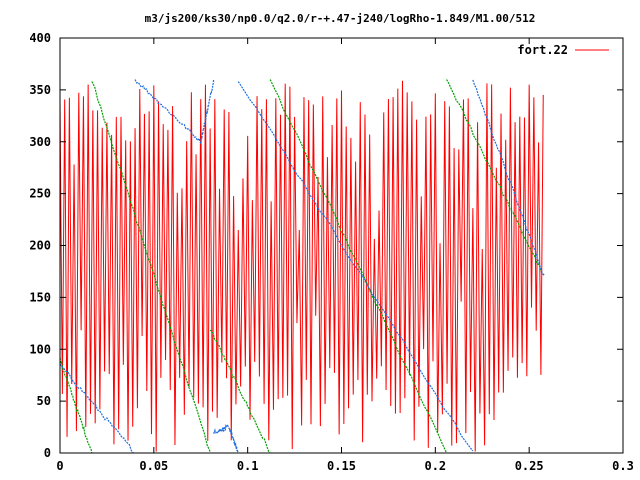 This screenshot has height=480, width=640. Describe the element at coordinates (40, 297) in the screenshot. I see `y-tick-label: 150` at that location.